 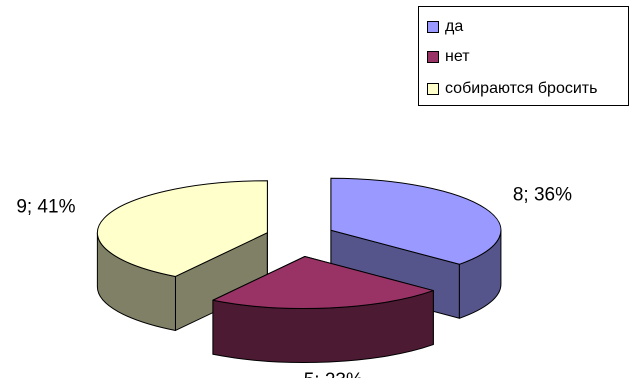 What do you see at coordinates (433, 57) in the screenshot?
I see `legend-swatch-net` at bounding box center [433, 57].